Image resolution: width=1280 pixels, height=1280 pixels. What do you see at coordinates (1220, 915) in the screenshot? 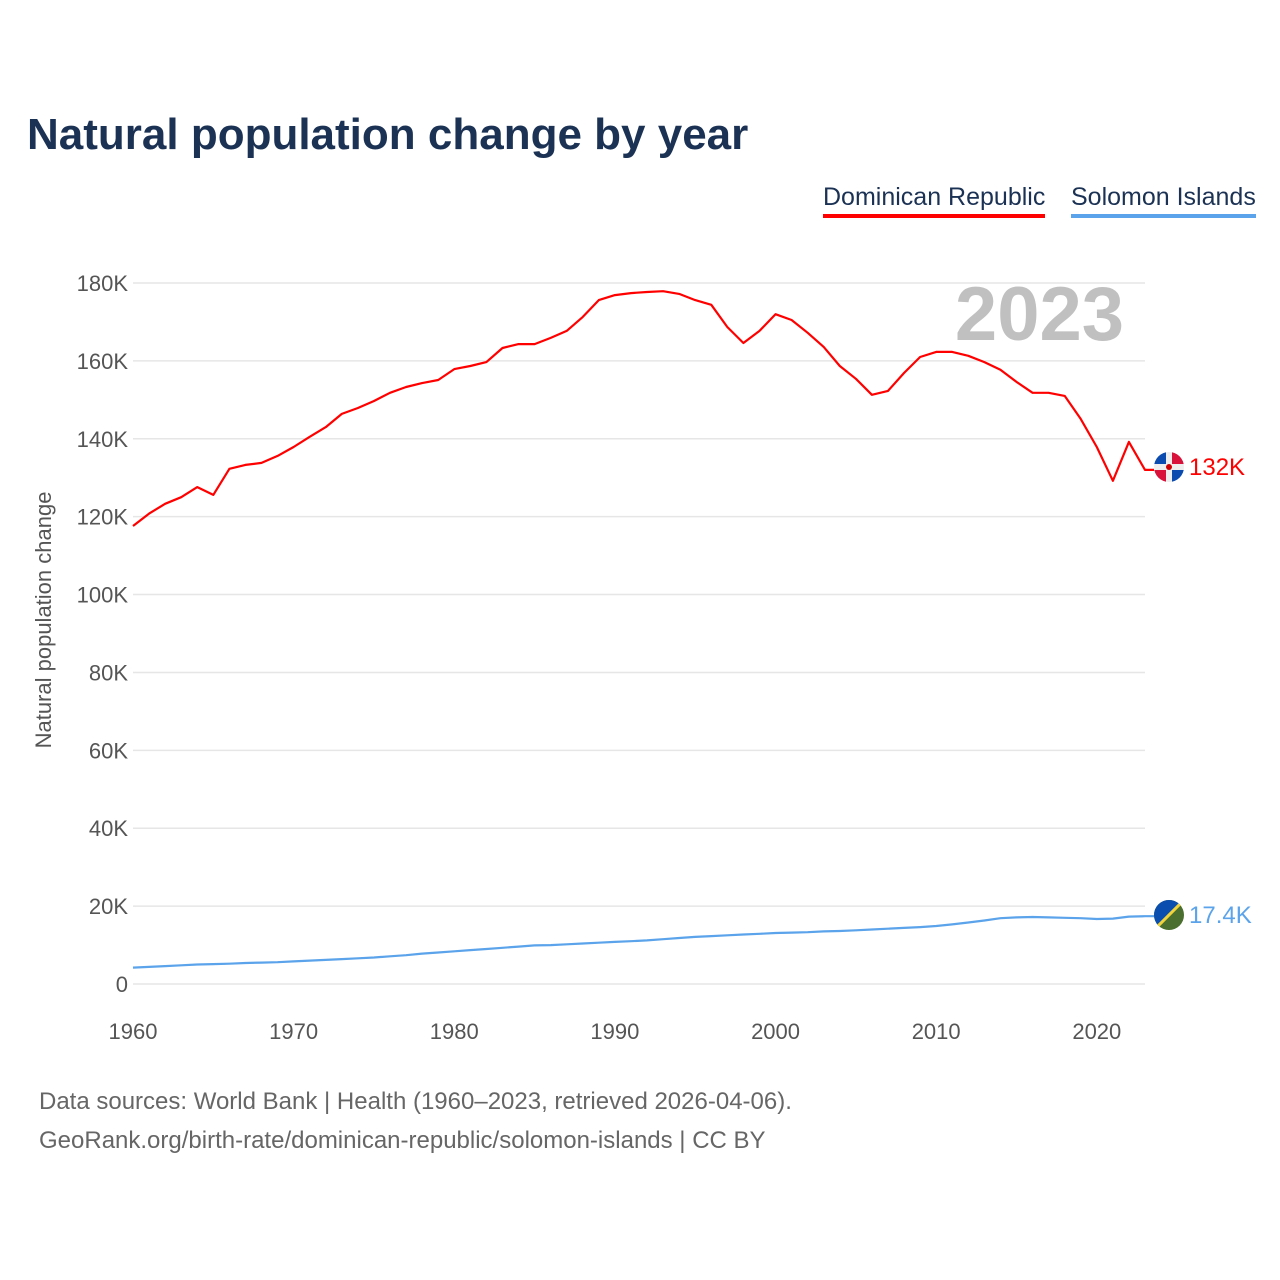
I see `end-label-solomon-islands: 17.4K` at bounding box center [1220, 915].